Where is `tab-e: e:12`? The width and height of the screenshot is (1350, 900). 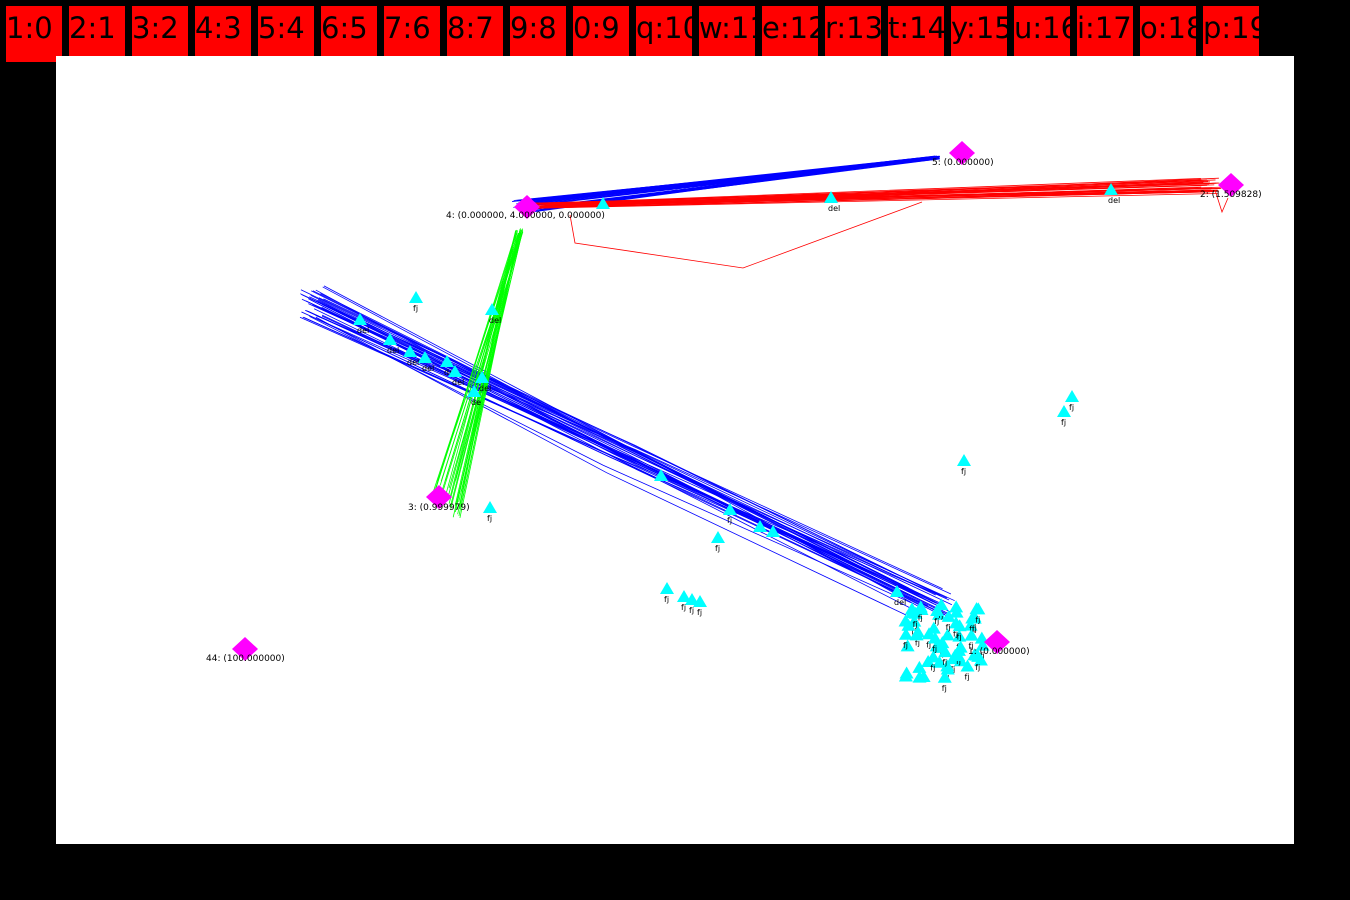
tab-e: e:12 is located at coordinates (790, 34).